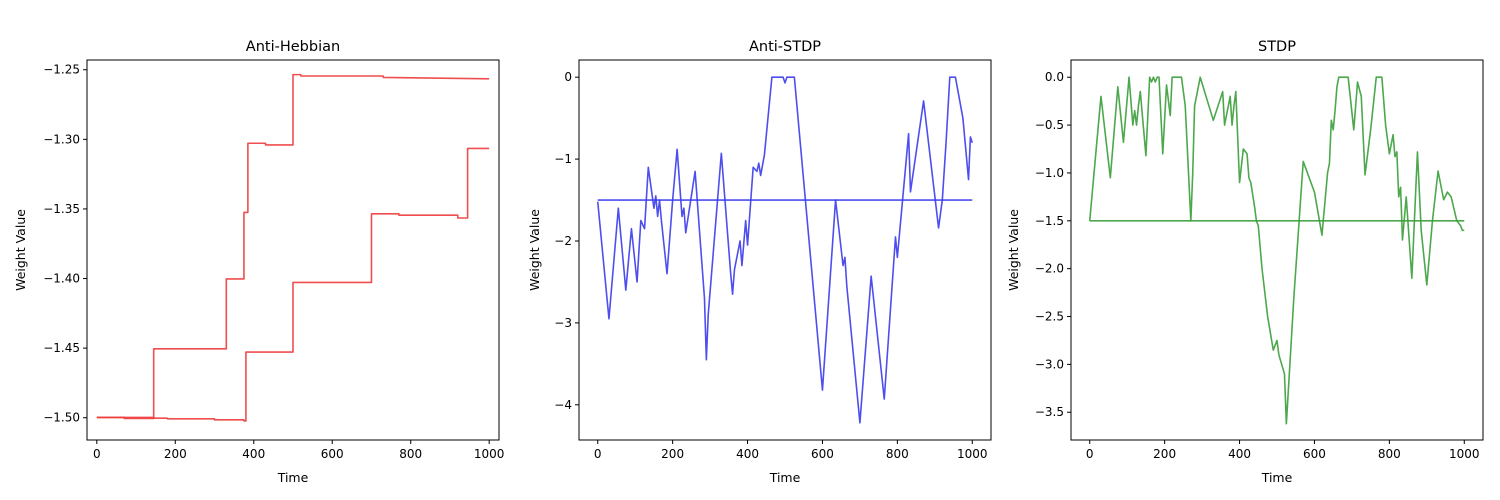 The width and height of the screenshot is (1500, 500). I want to click on y-tick-label: −1.25, so click(61, 70).